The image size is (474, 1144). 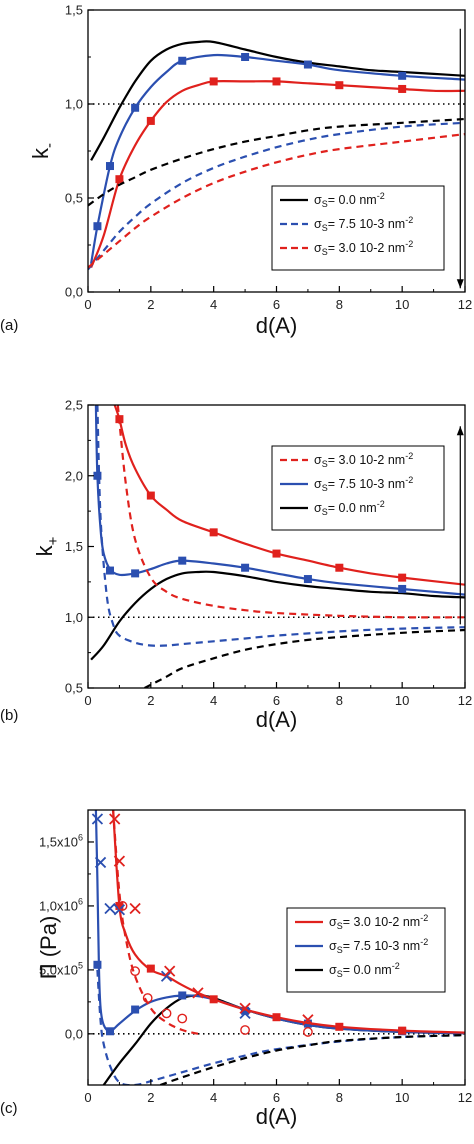 I want to click on legend-label-3: σS= 0.0 nm-2, so click(x=364, y=970).